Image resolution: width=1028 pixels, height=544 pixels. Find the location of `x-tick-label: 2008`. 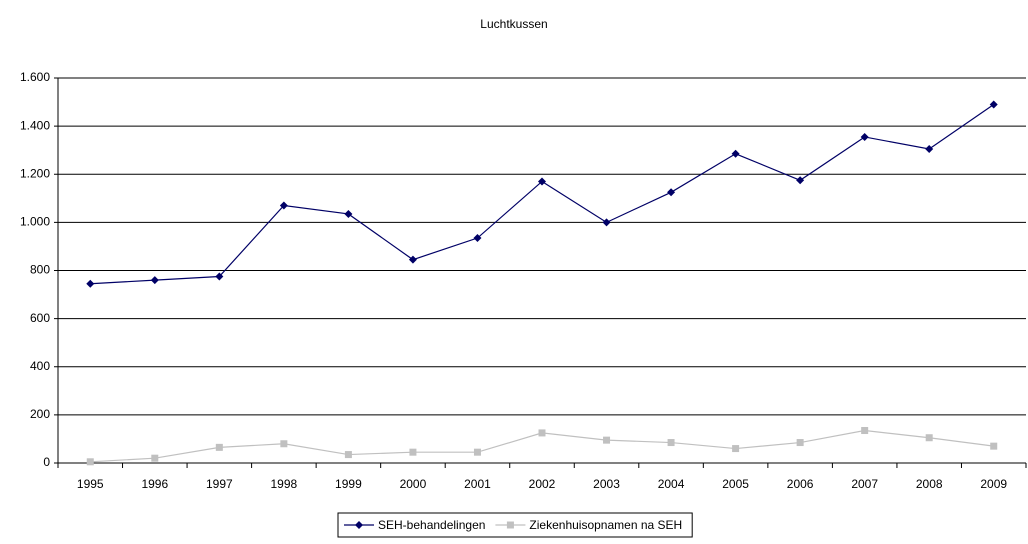

x-tick-label: 2008 is located at coordinates (929, 484).